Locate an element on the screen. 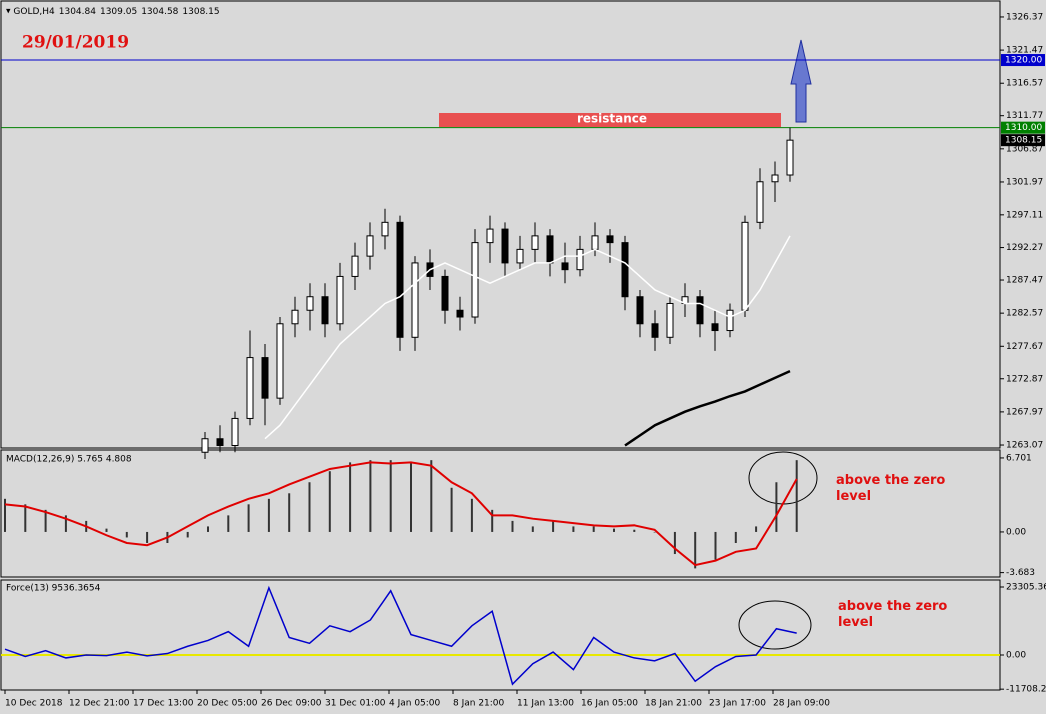  macd-signal is located at coordinates (401, 514).